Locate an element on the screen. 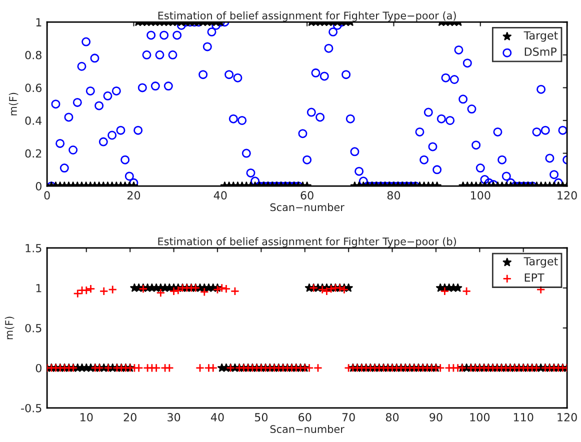 This screenshot has width=581, height=442. y-tick-label: 0.5 is located at coordinates (33, 328).